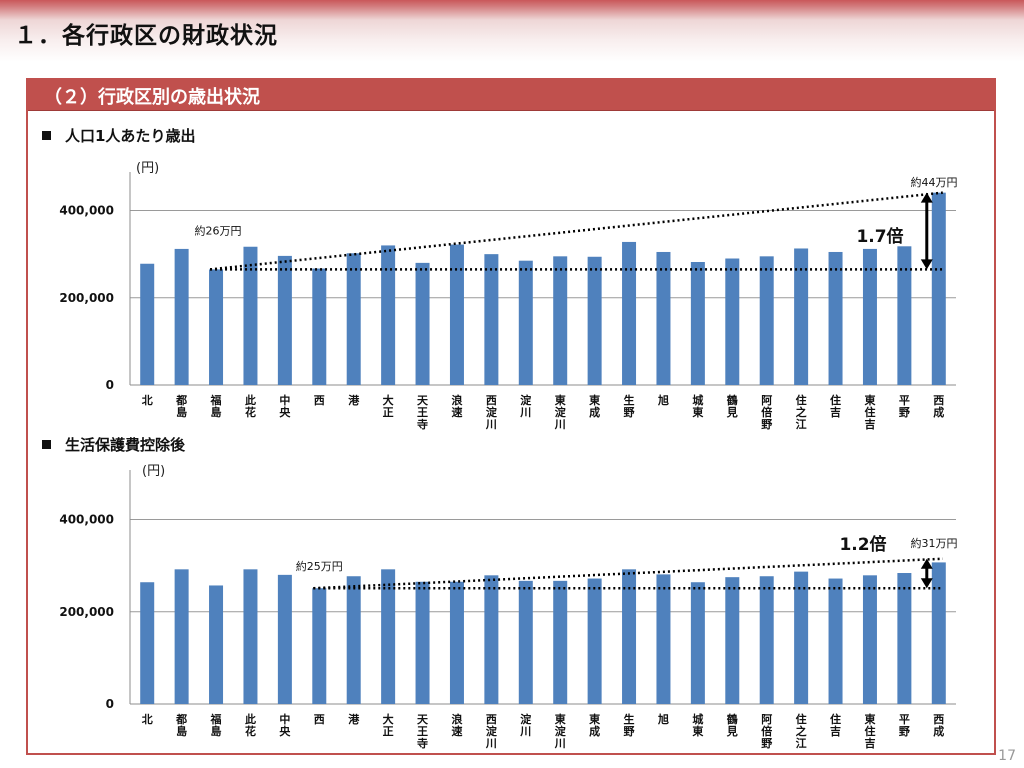  What do you see at coordinates (110, 385) in the screenshot?
I see `y-tick-label: 0` at bounding box center [110, 385].